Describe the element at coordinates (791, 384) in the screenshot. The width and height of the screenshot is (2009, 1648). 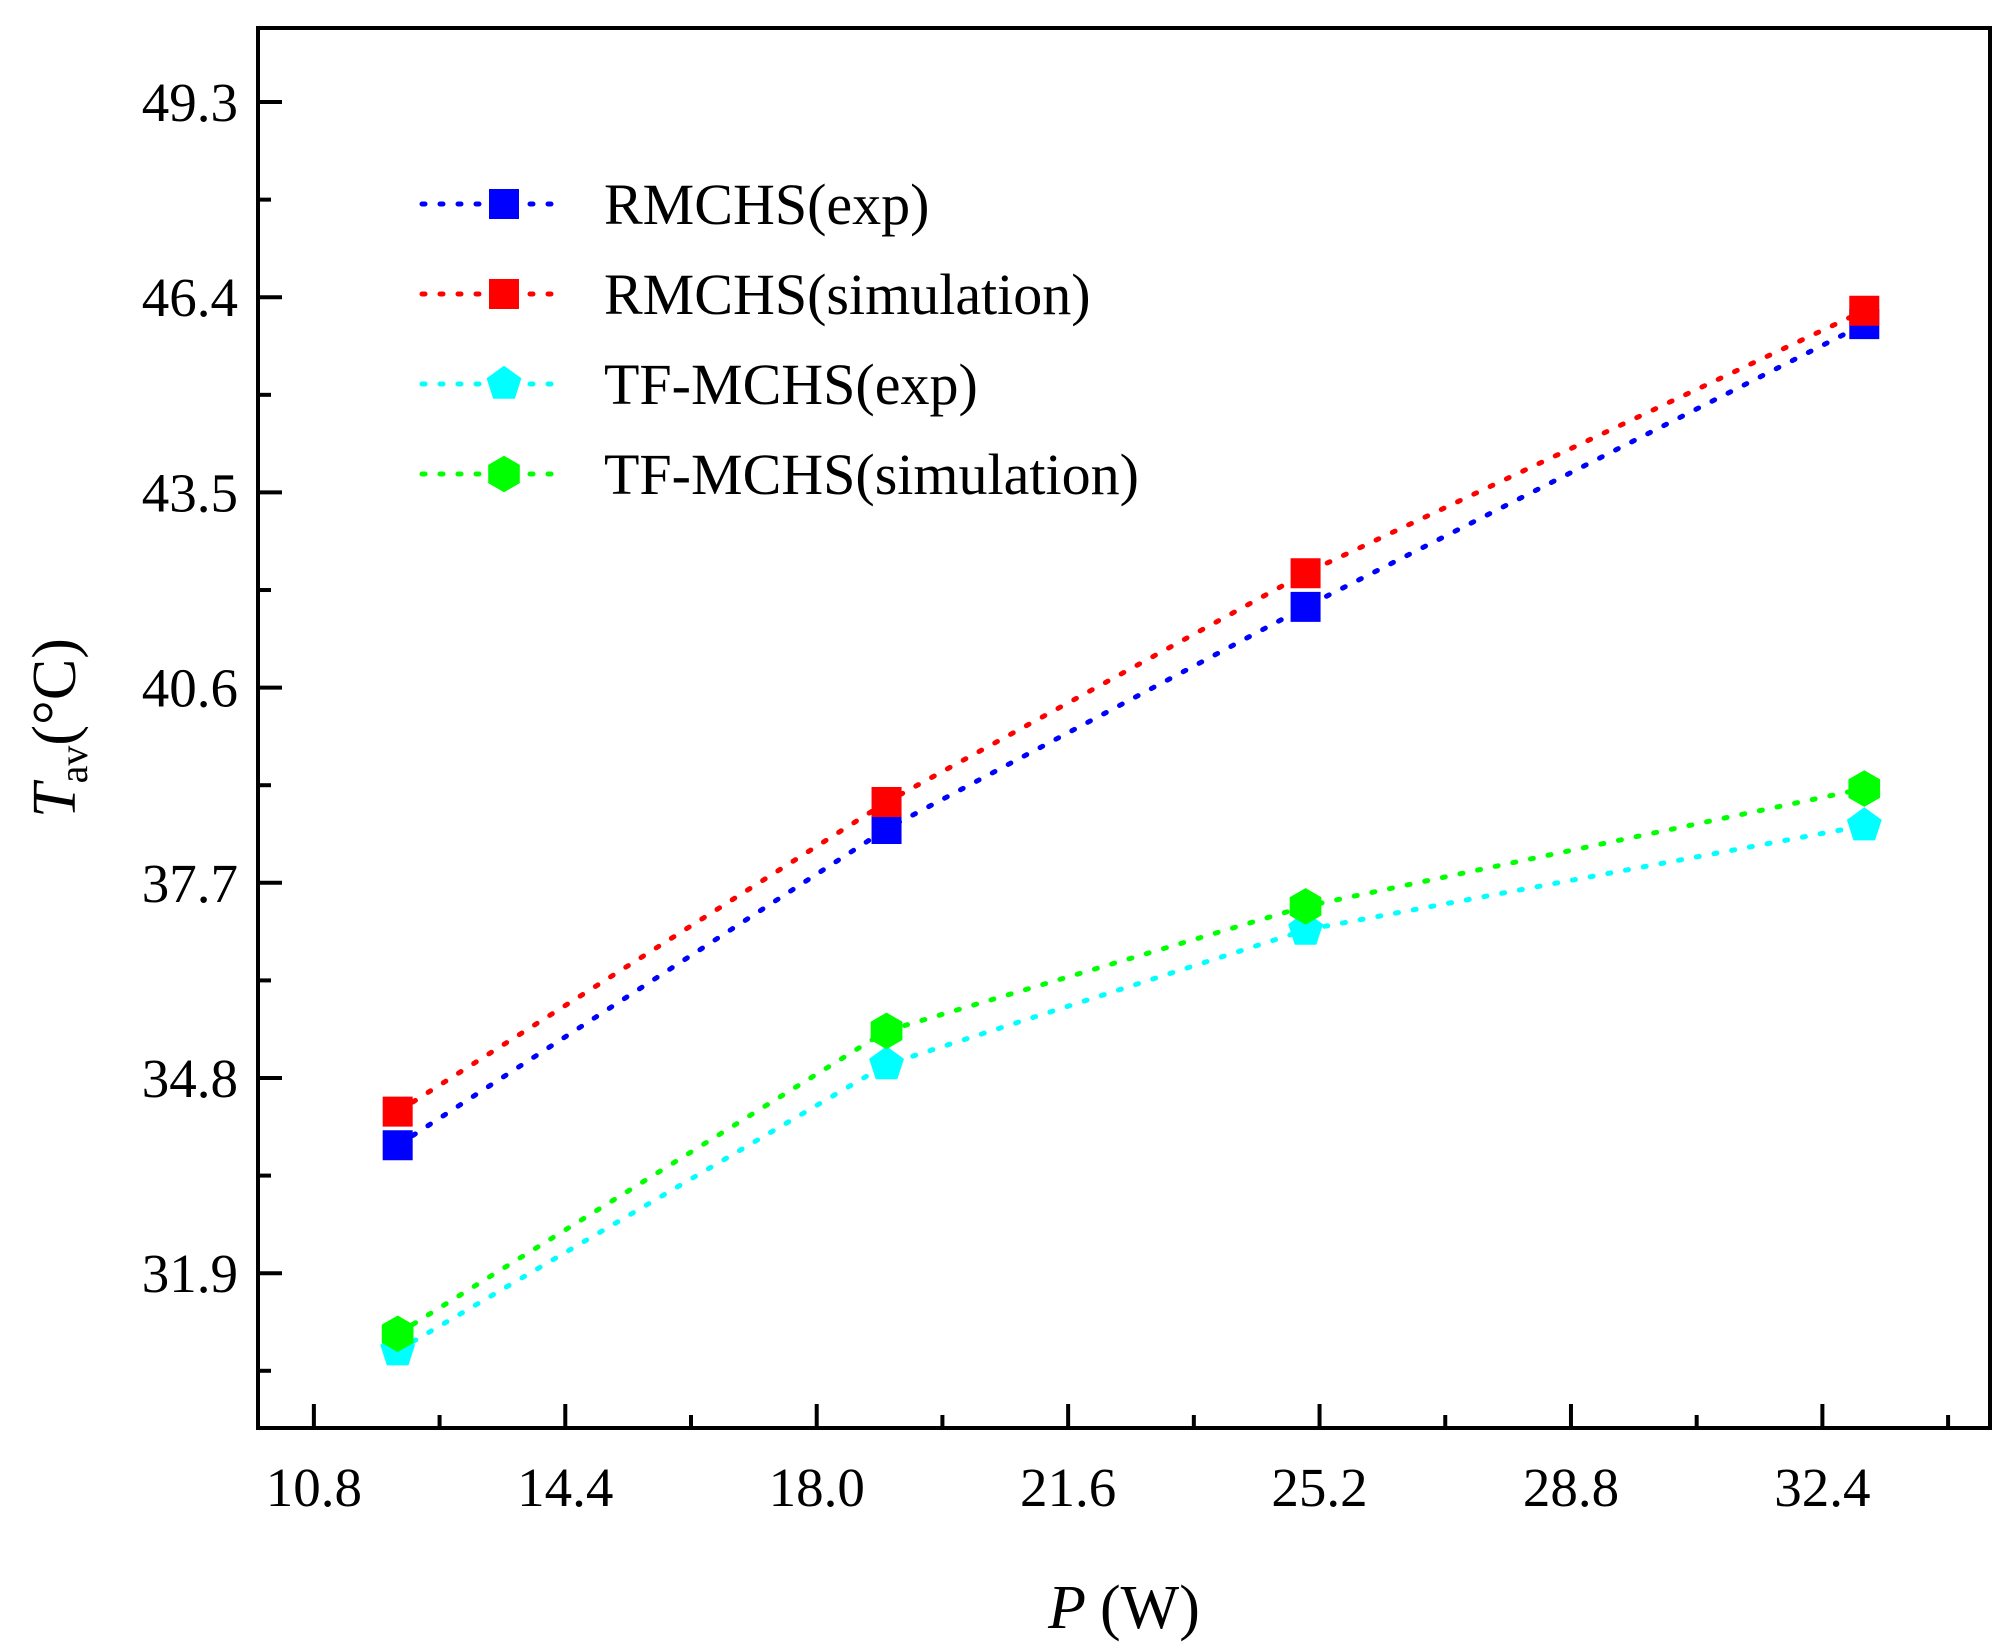
I see `legend-label: TF-MCHS(exp)` at that location.